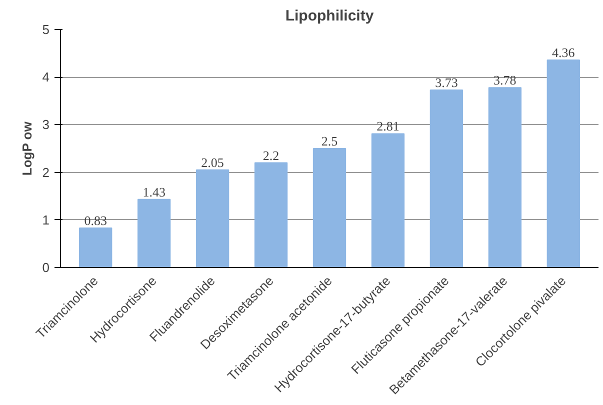 This screenshot has height=405, width=603. What do you see at coordinates (46, 267) in the screenshot?
I see `y-tick-label: 0` at bounding box center [46, 267].